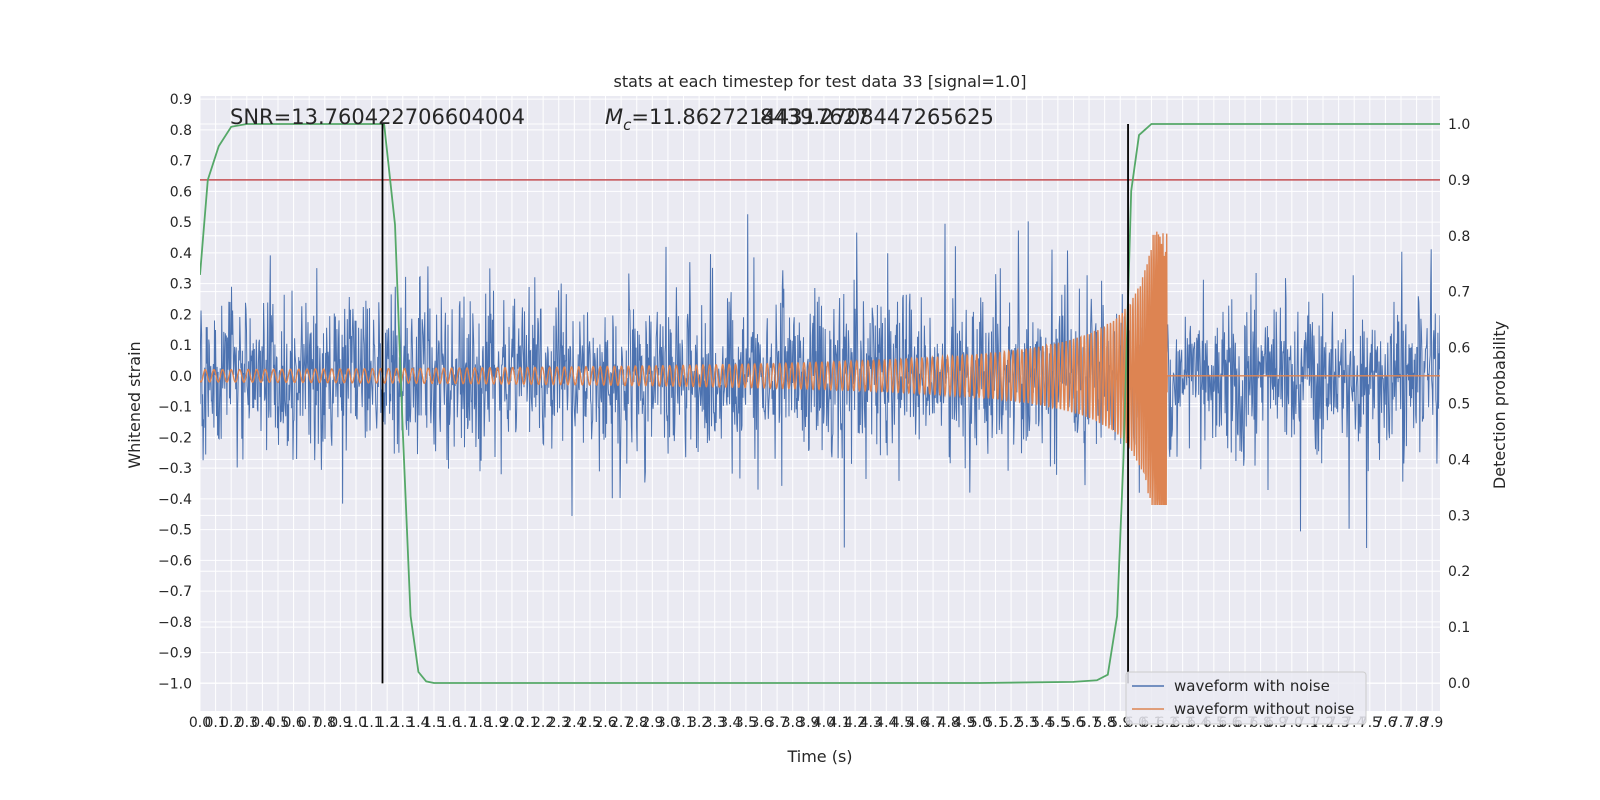 This screenshot has width=1600, height=800. What do you see at coordinates (1252, 686) in the screenshot?
I see `legend-label-noise: waveform with noise` at bounding box center [1252, 686].